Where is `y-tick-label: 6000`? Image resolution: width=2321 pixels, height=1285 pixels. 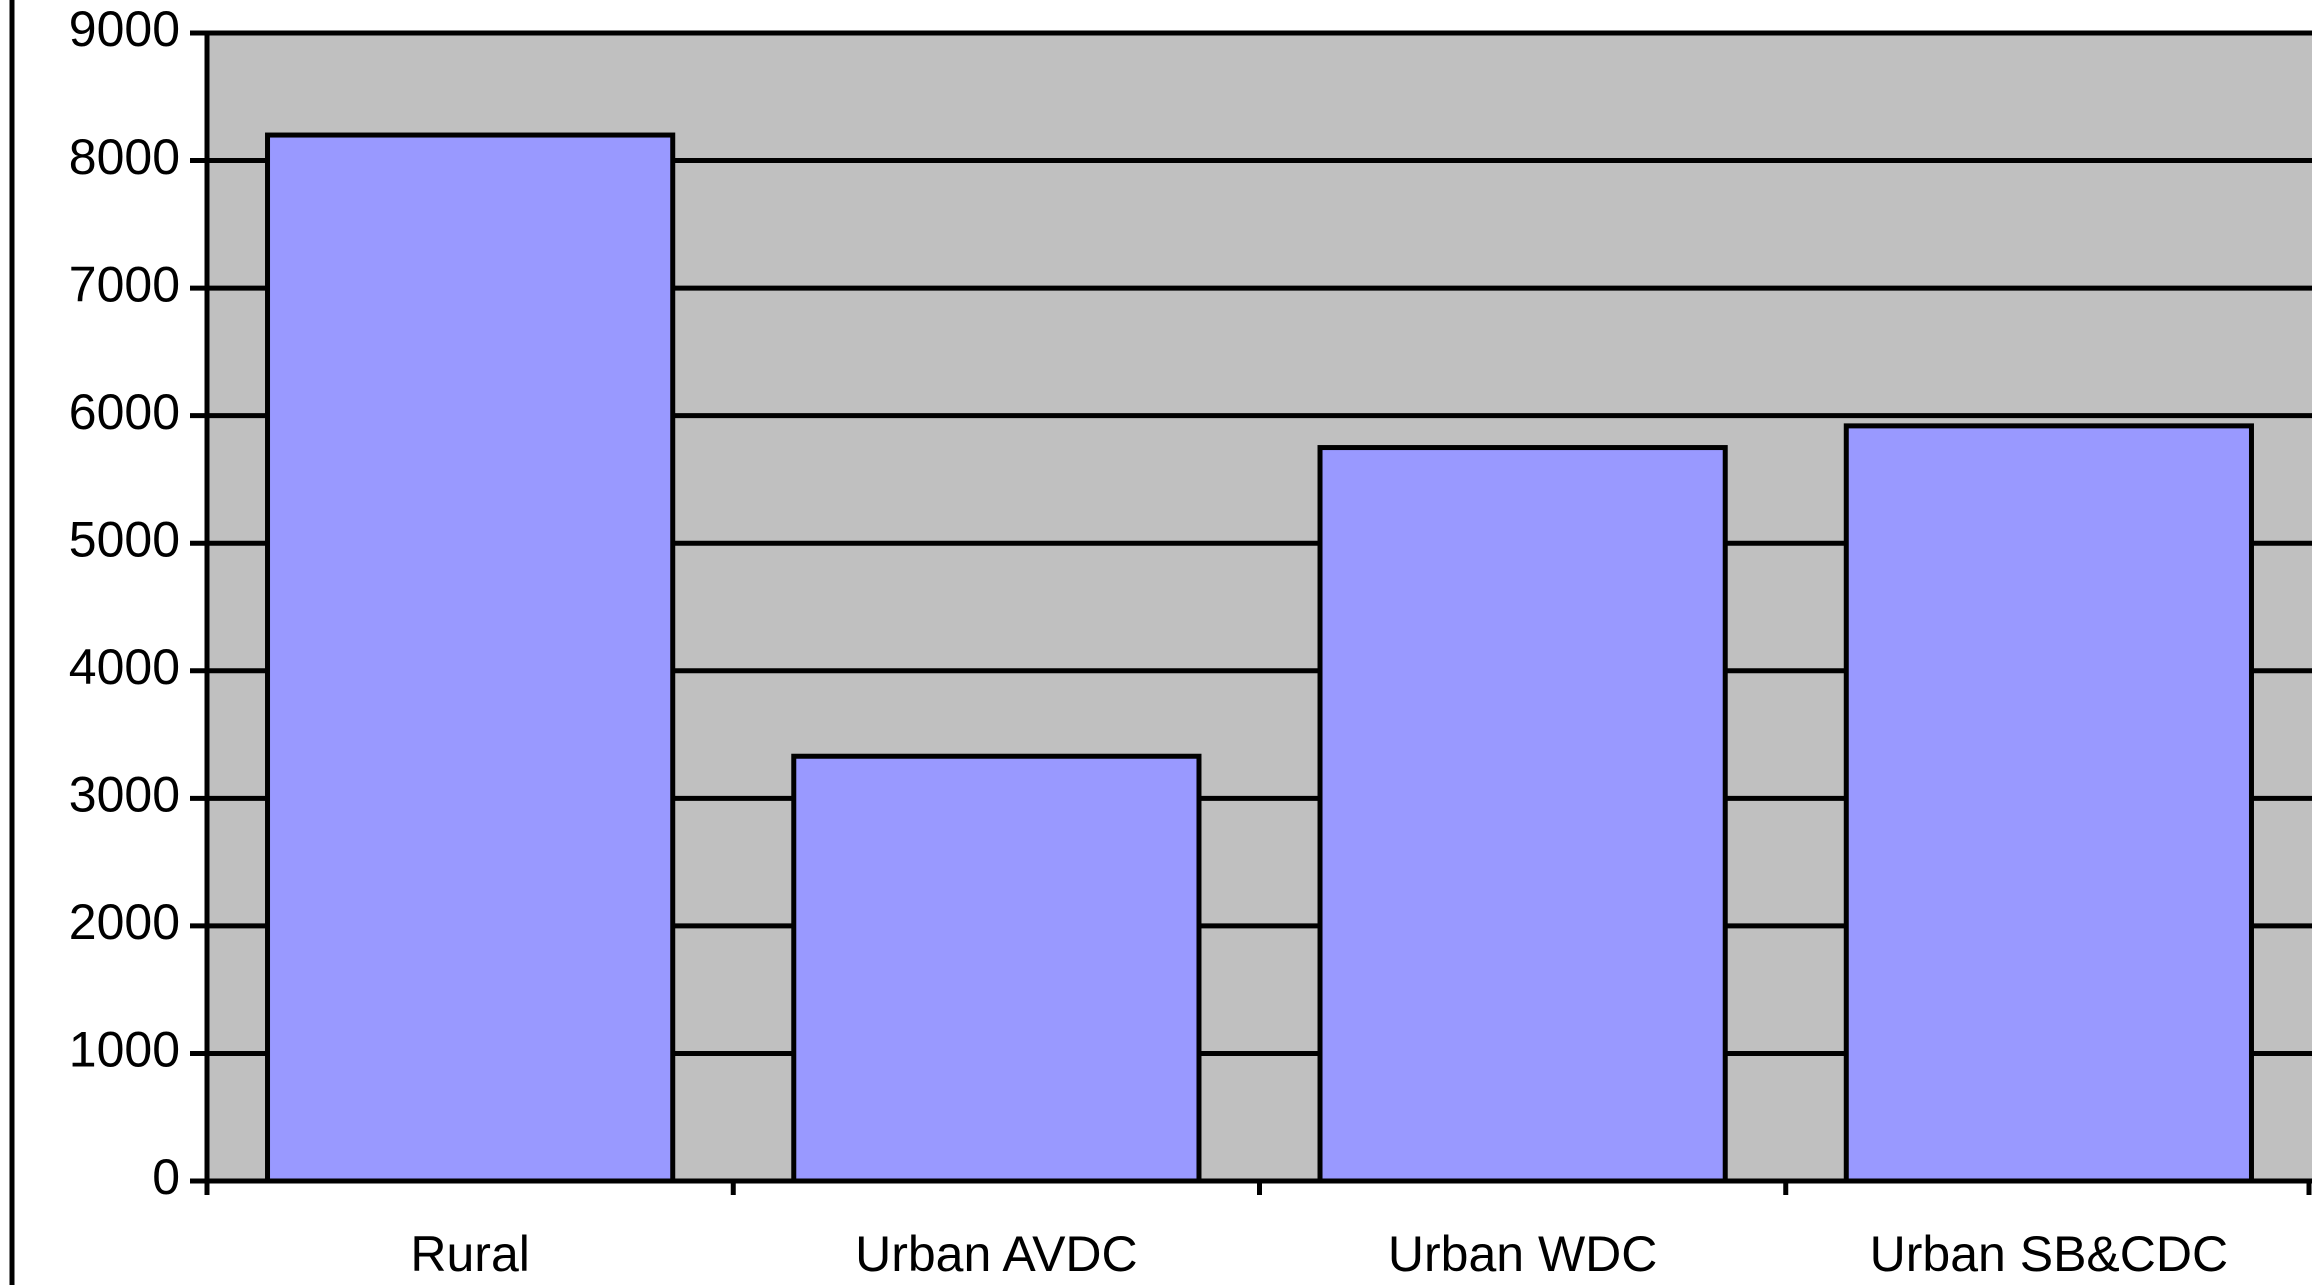 y-tick-label: 6000 is located at coordinates (124, 412).